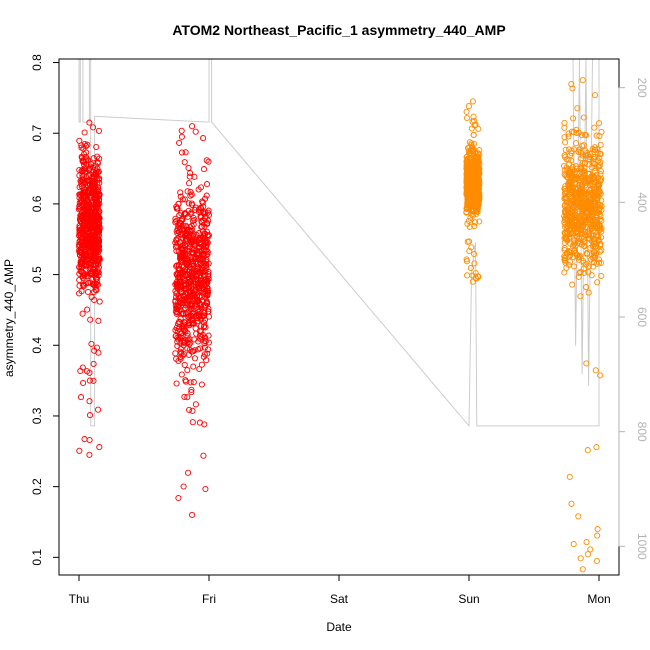 Image resolution: width=650 pixels, height=650 pixels. What do you see at coordinates (37, 203) in the screenshot?
I see `y-tick-label: 0.6` at bounding box center [37, 203].